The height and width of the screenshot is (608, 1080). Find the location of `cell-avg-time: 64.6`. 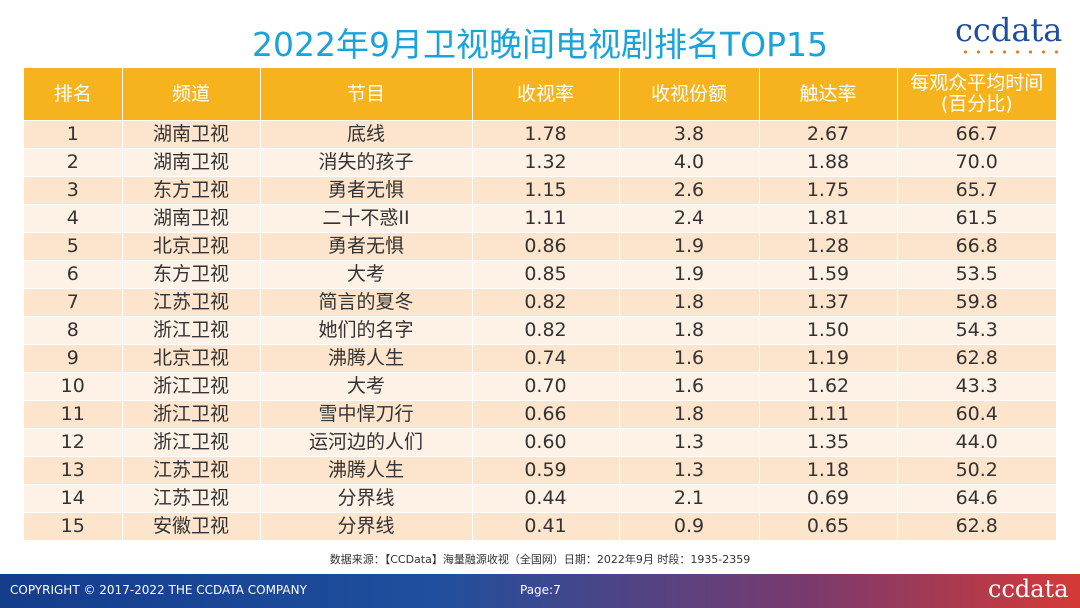

cell-avg-time: 64.6 is located at coordinates (976, 498).